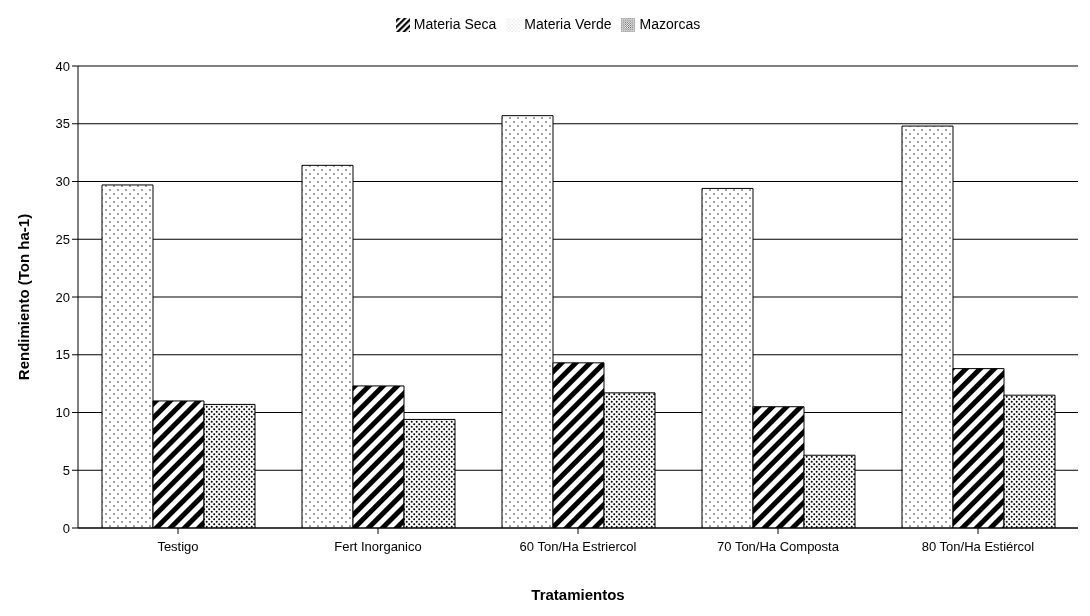  I want to click on legend-label: Mazorcas, so click(670, 24).